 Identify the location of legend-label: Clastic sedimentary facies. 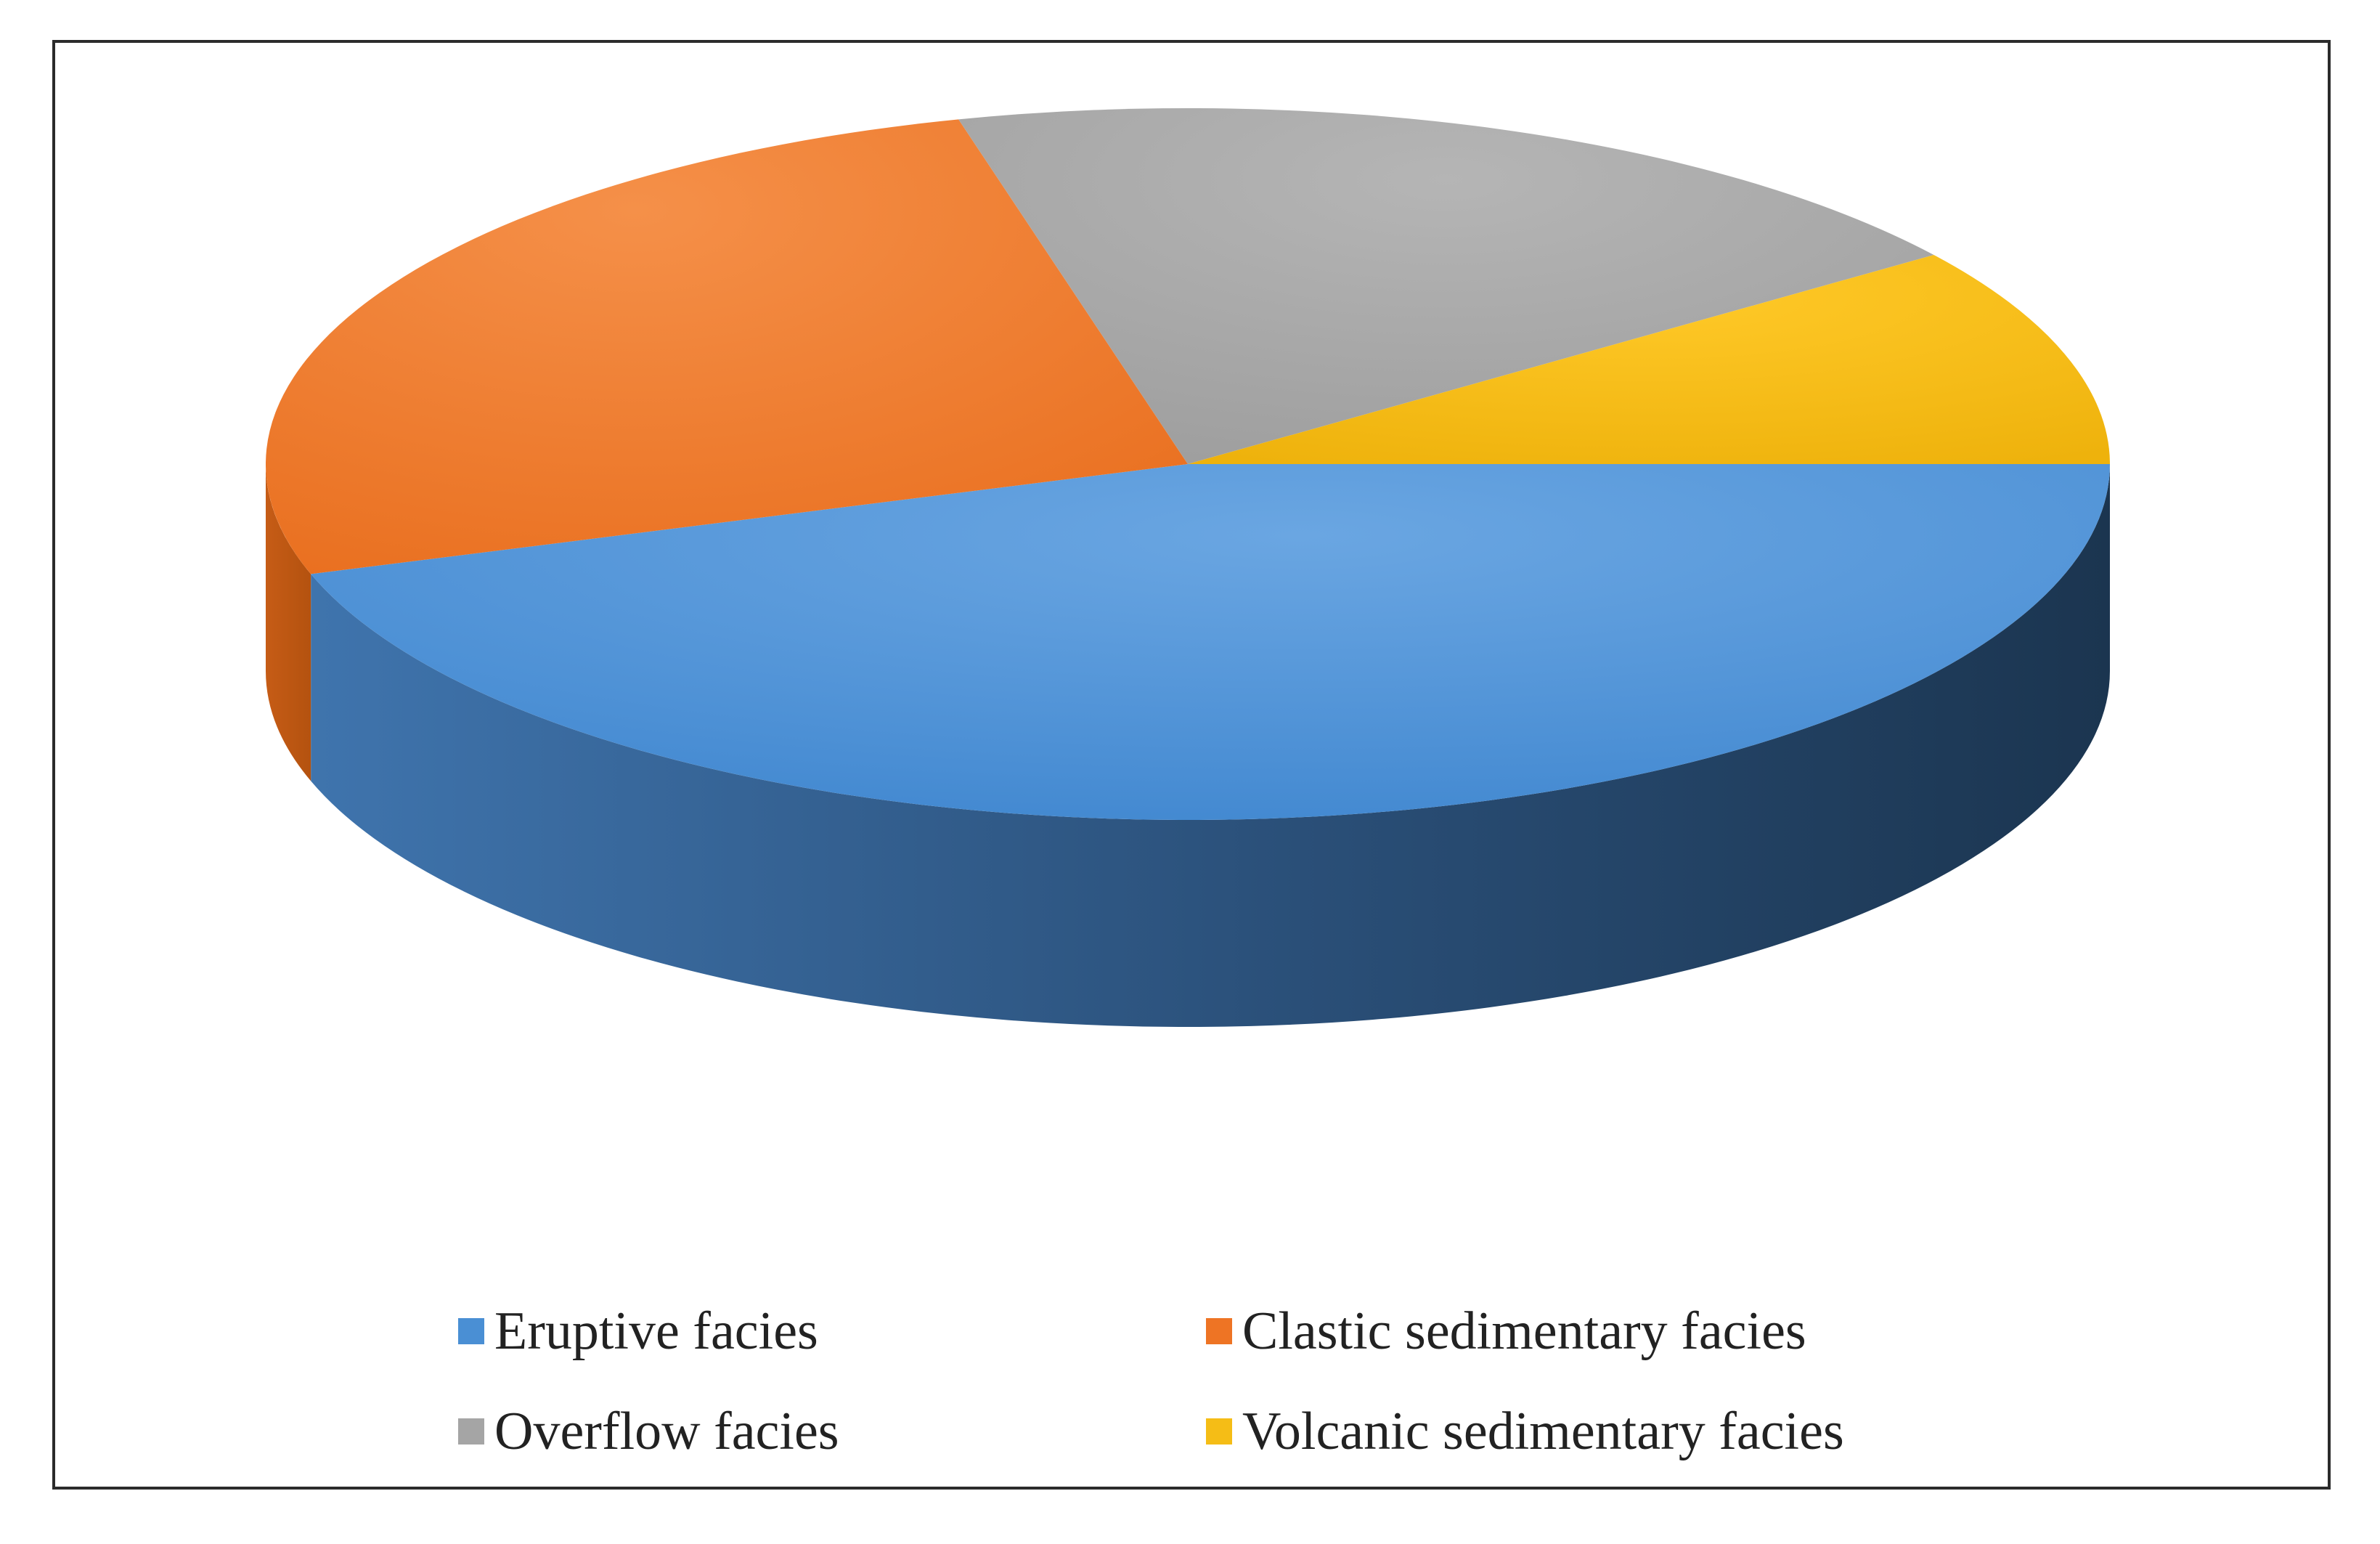
(1524, 1331).